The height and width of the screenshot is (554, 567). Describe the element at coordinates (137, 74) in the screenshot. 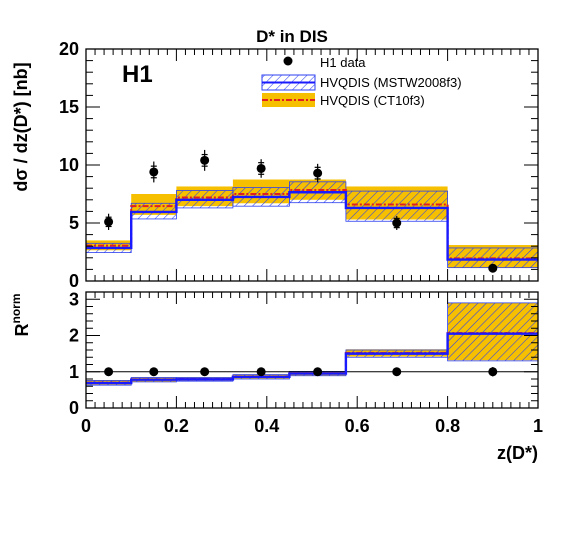

I see `experiment-label: H1` at that location.